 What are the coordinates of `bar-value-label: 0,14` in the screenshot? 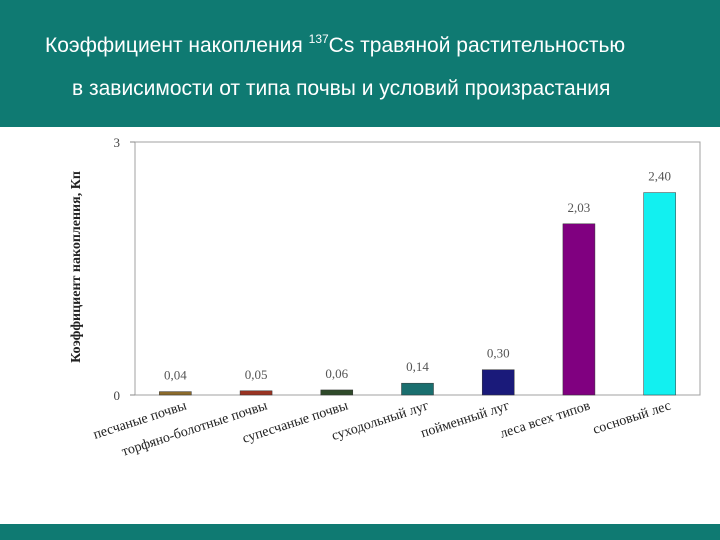 It's located at (417, 366).